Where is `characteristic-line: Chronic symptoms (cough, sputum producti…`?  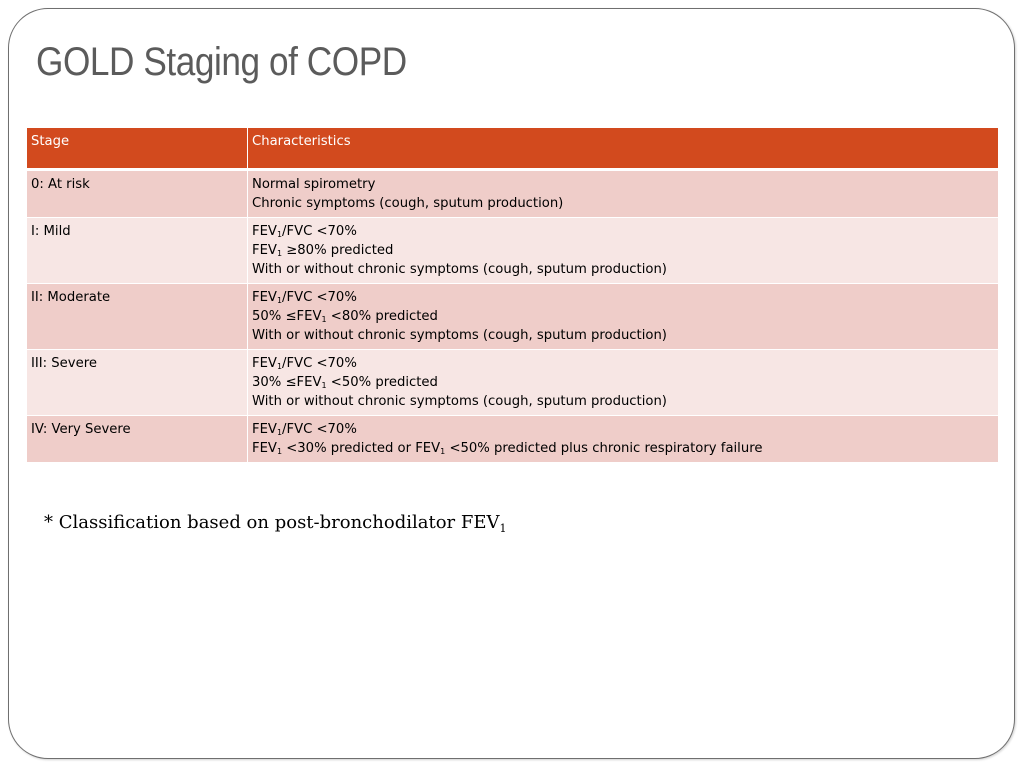
characteristic-line: Chronic symptoms (cough, sputum producti… is located at coordinates (623, 203).